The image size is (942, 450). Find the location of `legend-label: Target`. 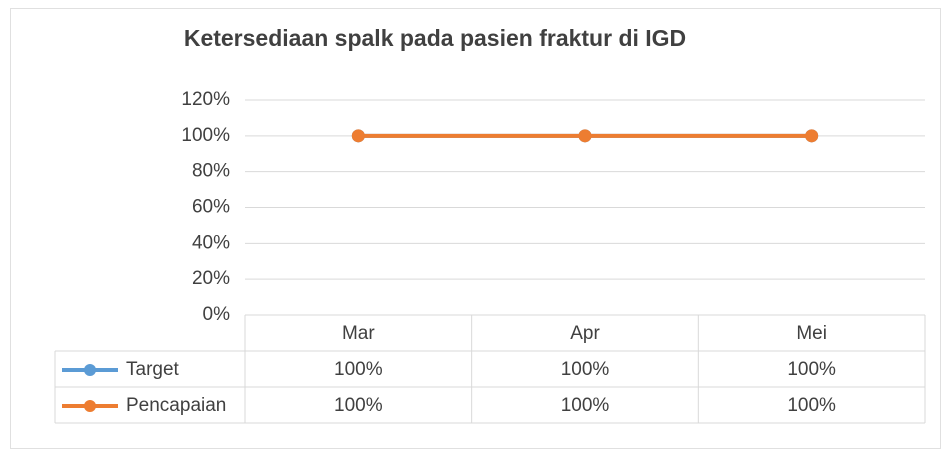

legend-label: Target is located at coordinates (153, 369).